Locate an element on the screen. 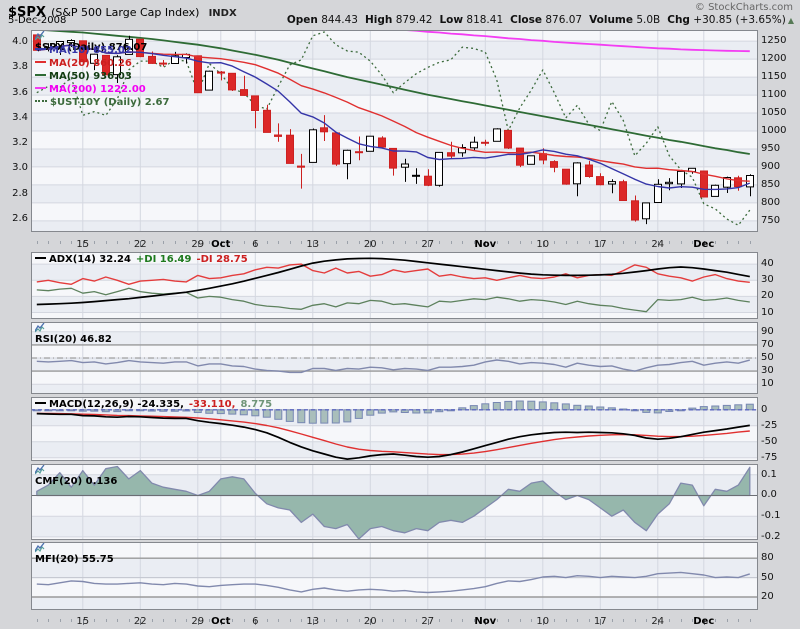 This screenshot has height=629, width=800. y-axis-label: 0.0 is located at coordinates (769, 495).